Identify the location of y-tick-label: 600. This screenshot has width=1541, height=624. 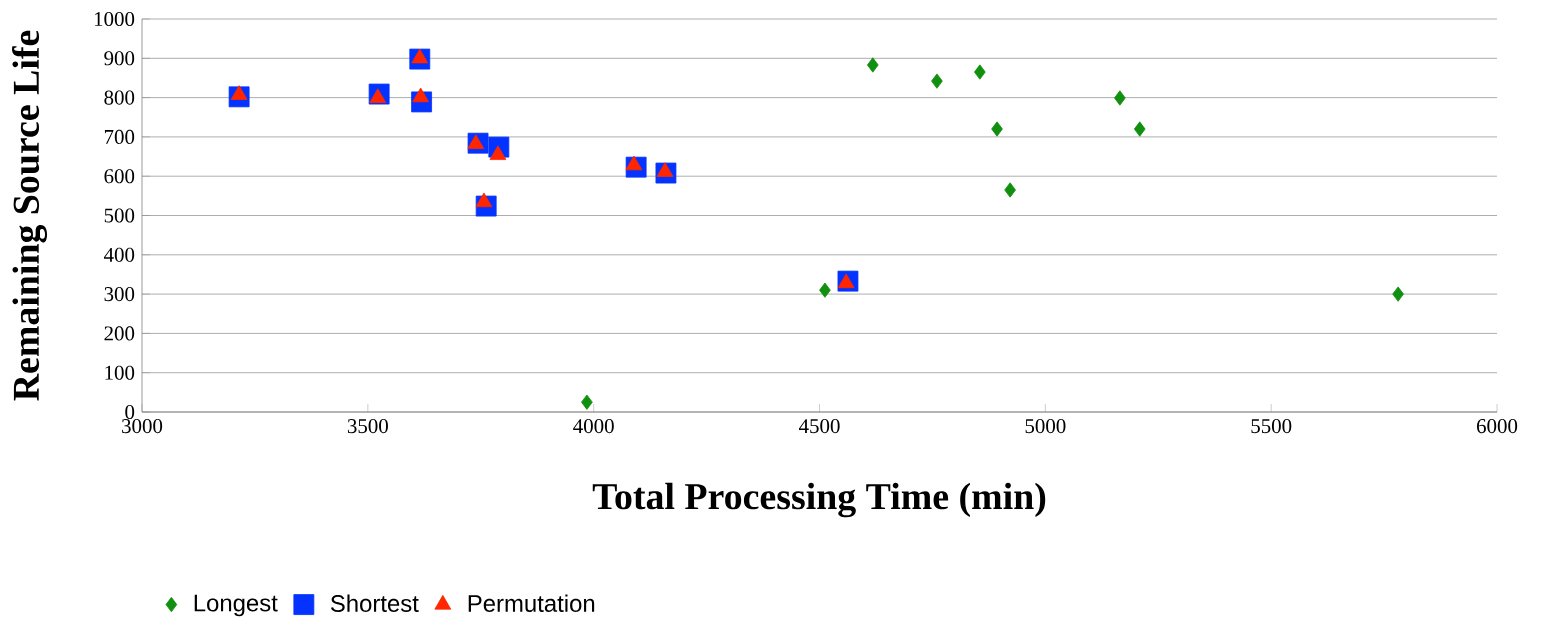
(119, 176).